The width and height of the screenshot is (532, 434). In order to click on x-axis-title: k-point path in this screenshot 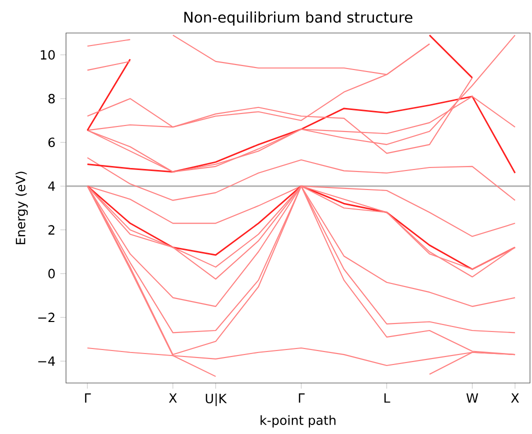, I will do `click(298, 421)`.